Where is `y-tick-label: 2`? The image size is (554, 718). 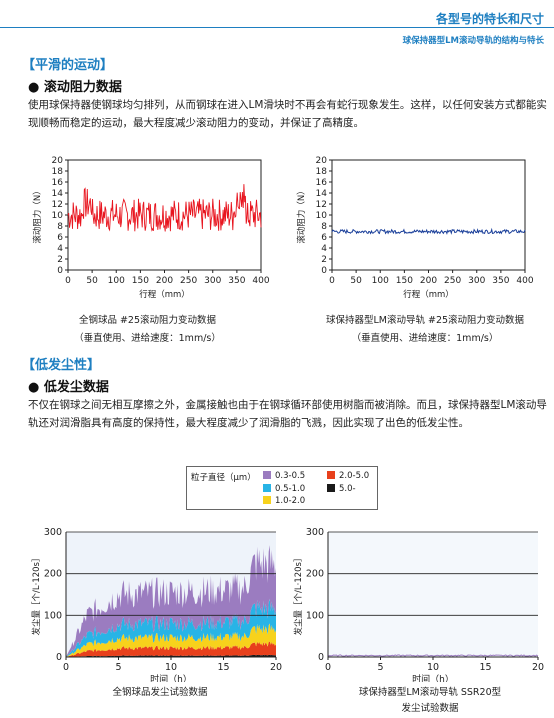
y-tick-label: 2 is located at coordinates (324, 260).